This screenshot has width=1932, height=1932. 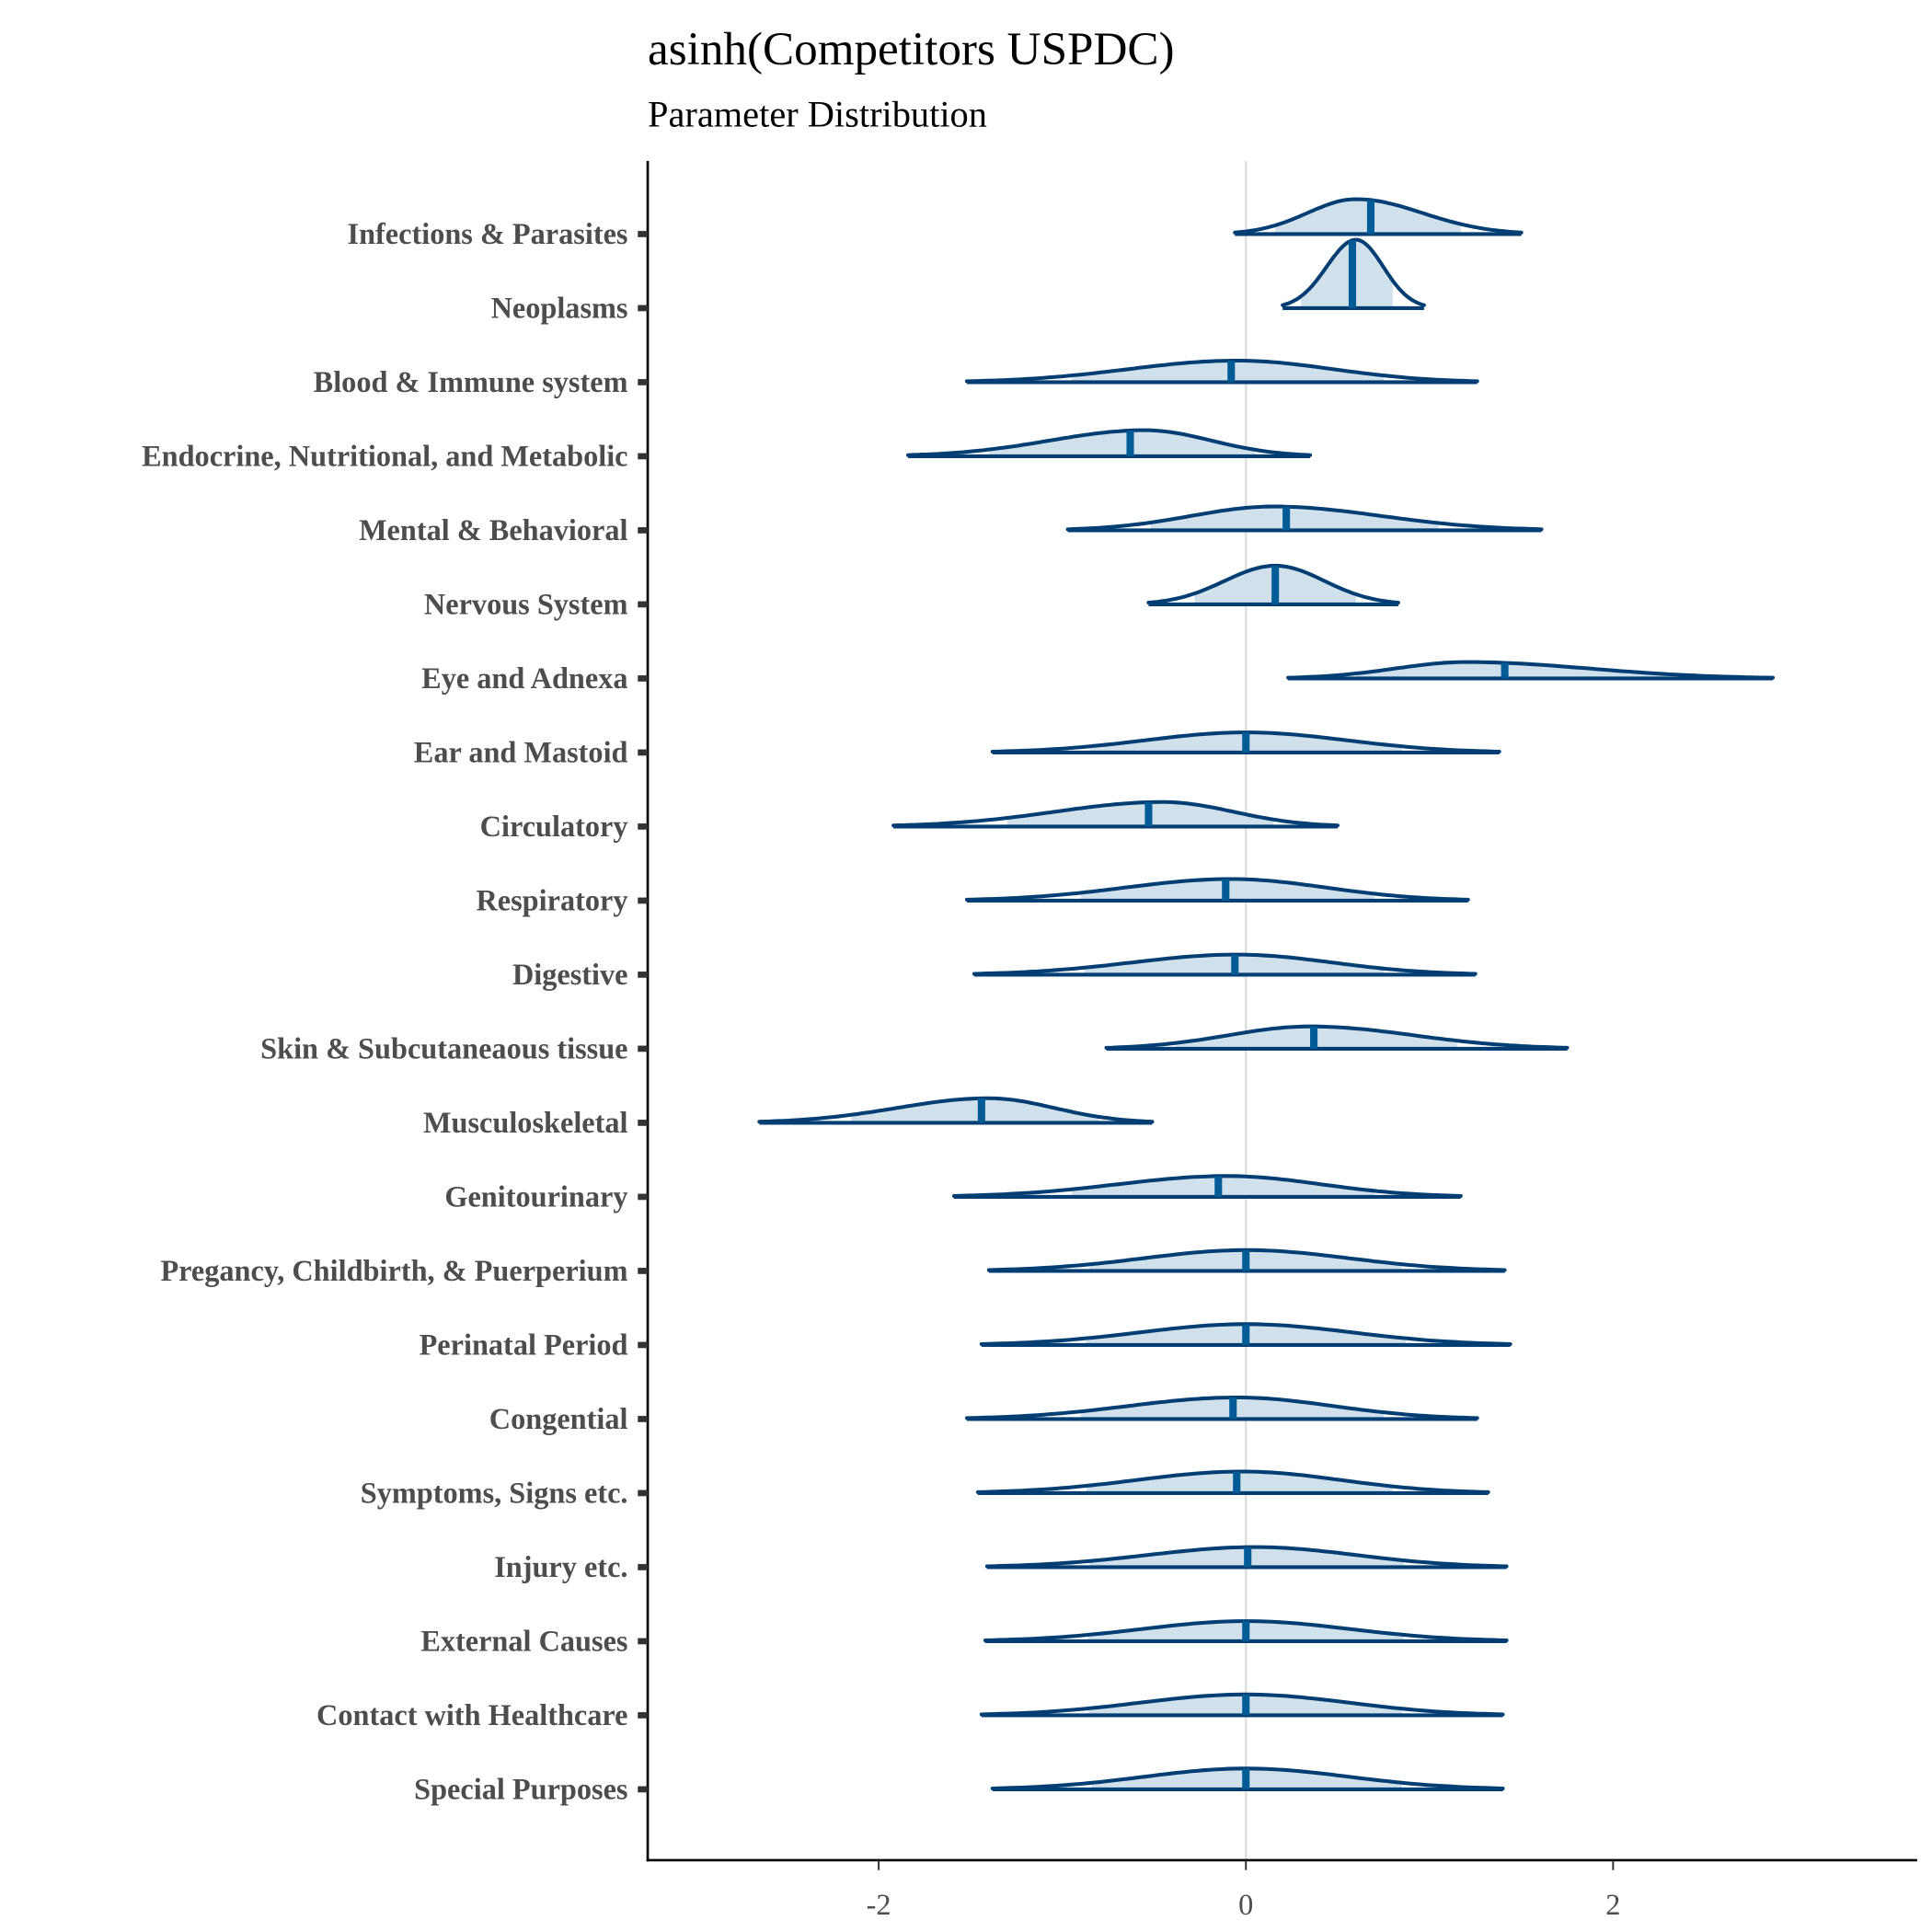 What do you see at coordinates (521, 752) in the screenshot?
I see `y-tick-label: Ear and Mastoid` at bounding box center [521, 752].